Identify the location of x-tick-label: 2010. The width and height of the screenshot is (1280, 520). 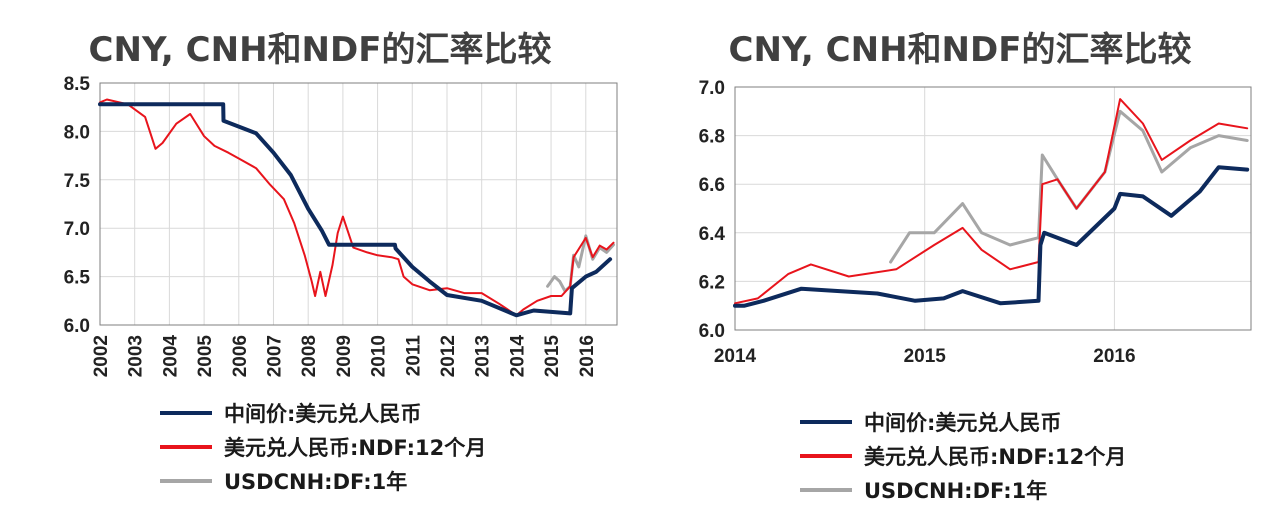
(379, 356).